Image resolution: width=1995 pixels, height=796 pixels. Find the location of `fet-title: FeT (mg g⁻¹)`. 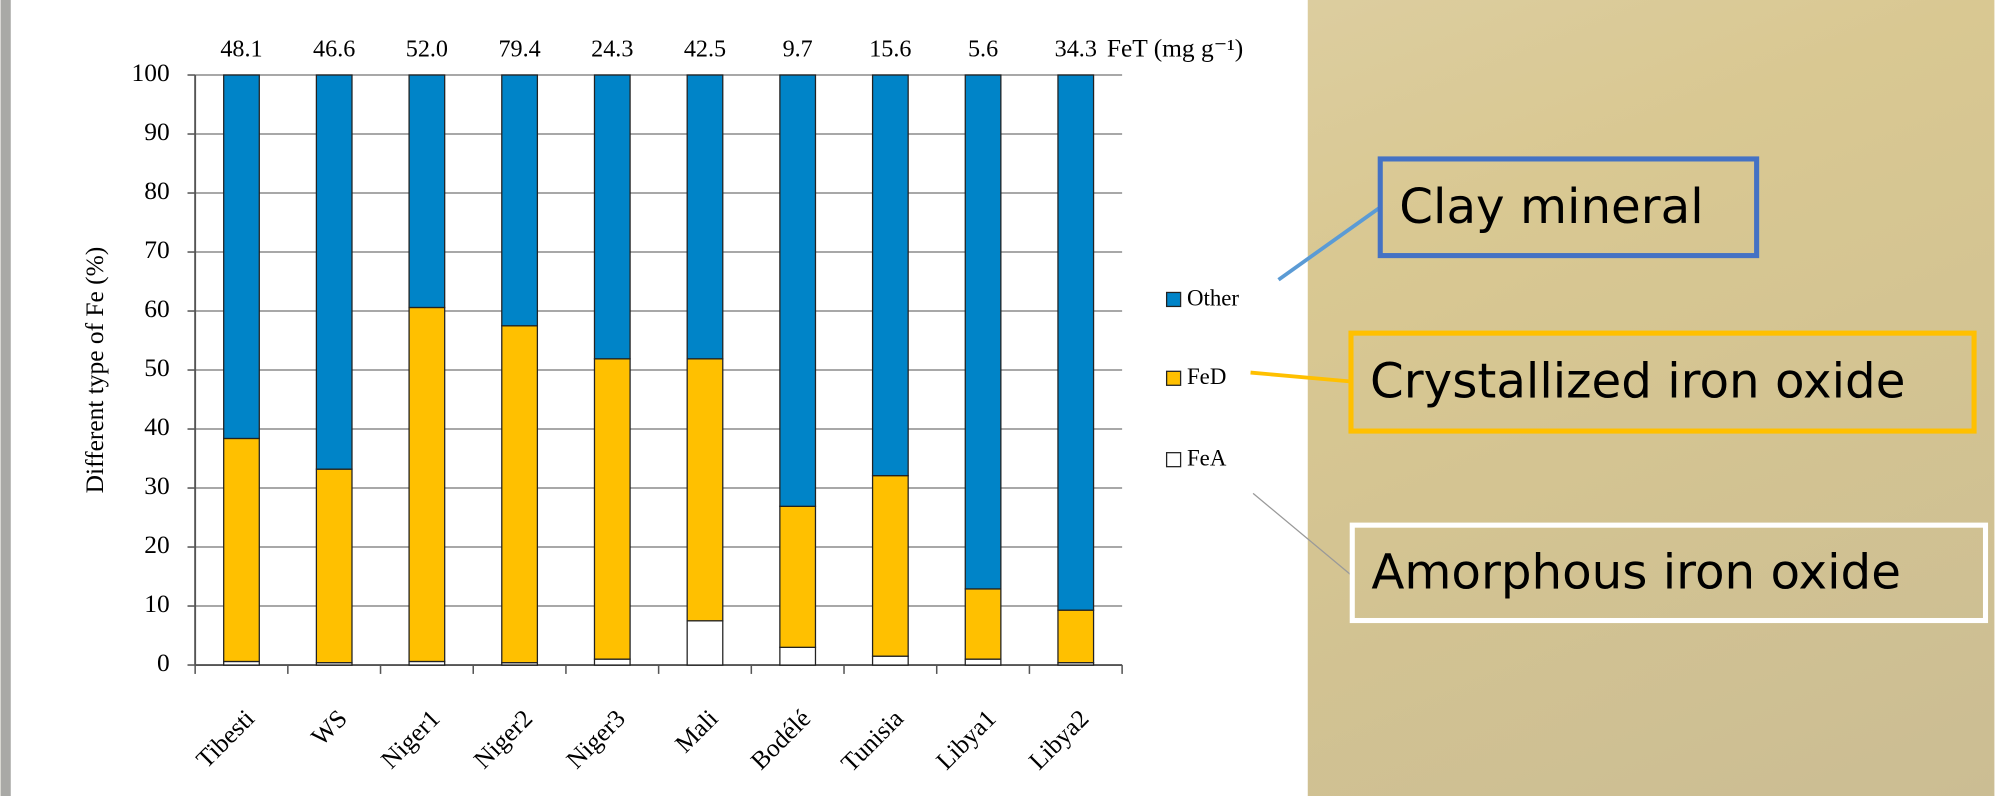

fet-title: FeT (mg g⁻¹) is located at coordinates (1175, 48).